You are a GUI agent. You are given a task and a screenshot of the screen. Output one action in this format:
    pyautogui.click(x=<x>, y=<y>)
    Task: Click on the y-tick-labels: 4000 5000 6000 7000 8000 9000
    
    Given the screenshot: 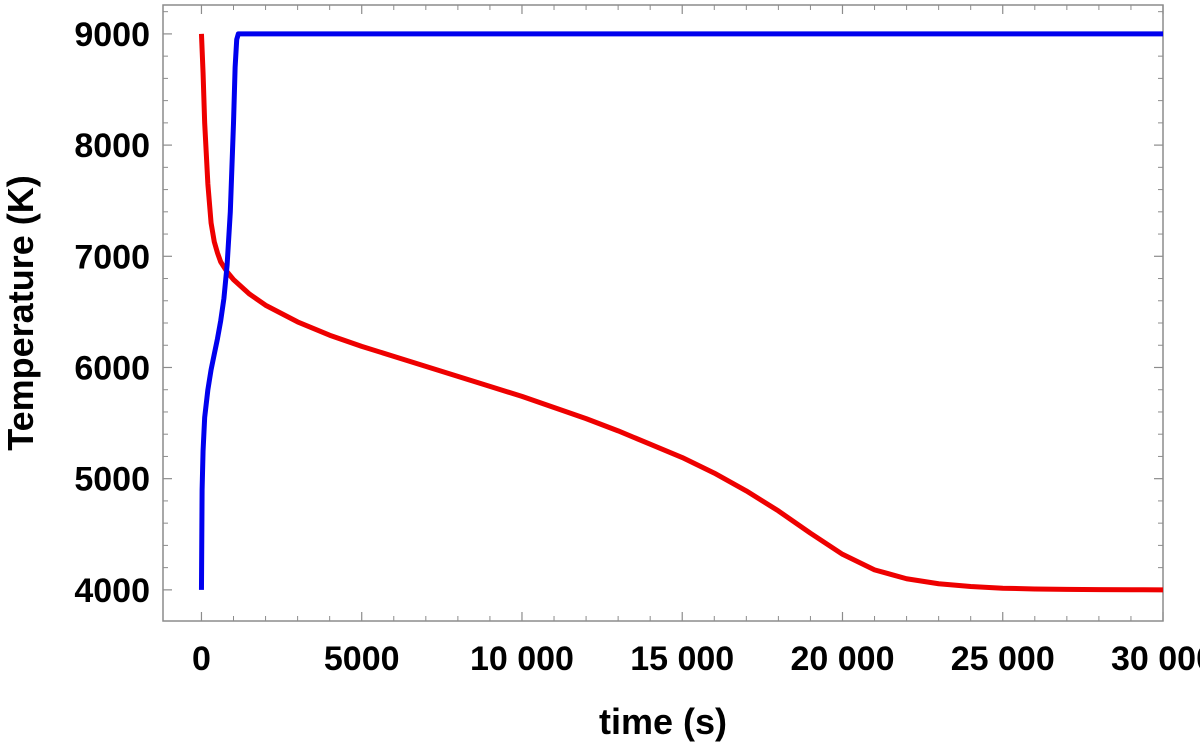 What is the action you would take?
    pyautogui.click(x=112, y=313)
    